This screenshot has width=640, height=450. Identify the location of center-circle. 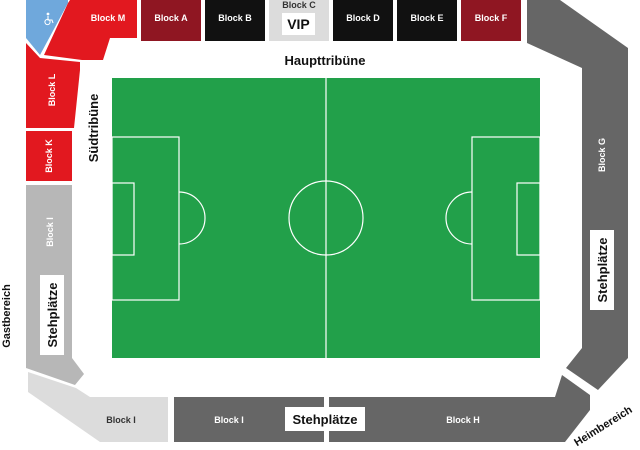
(326, 218).